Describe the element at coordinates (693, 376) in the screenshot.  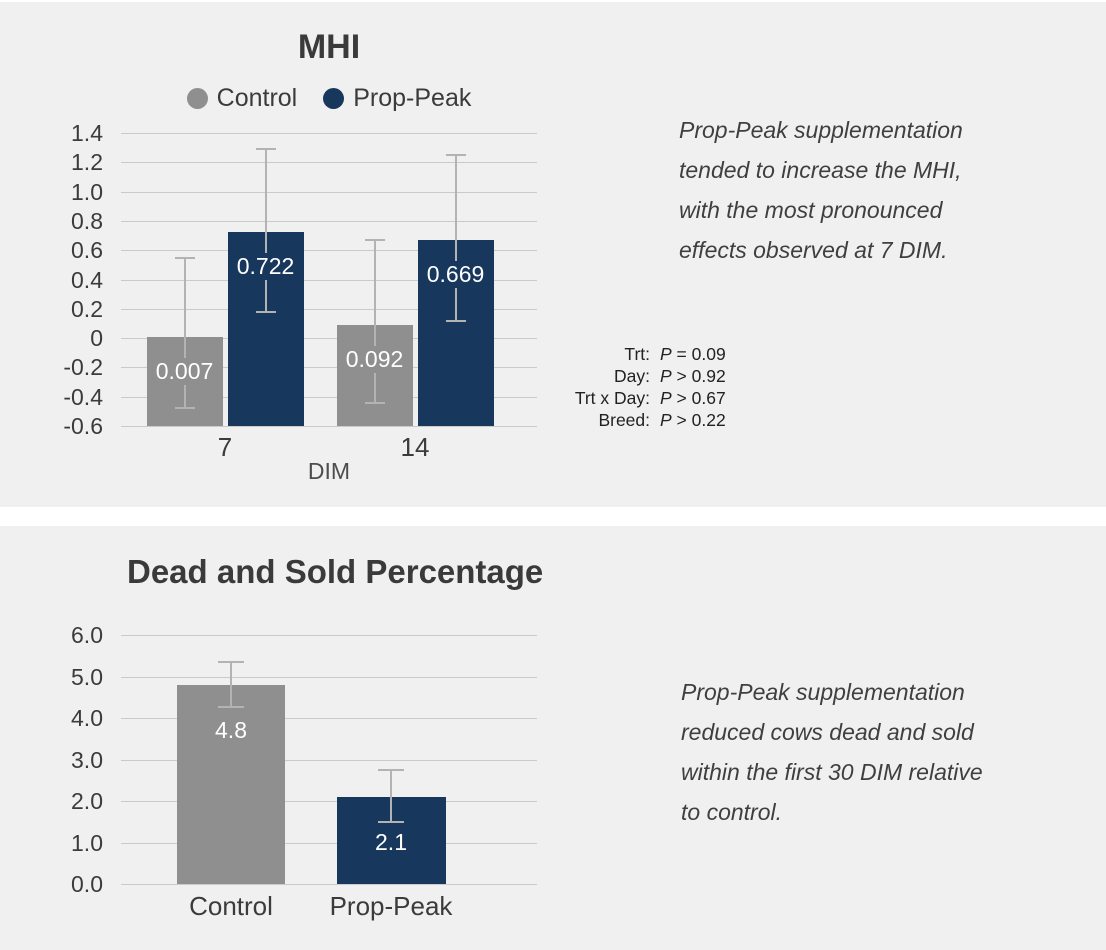
I see `stat-p-value: P > 0.92` at that location.